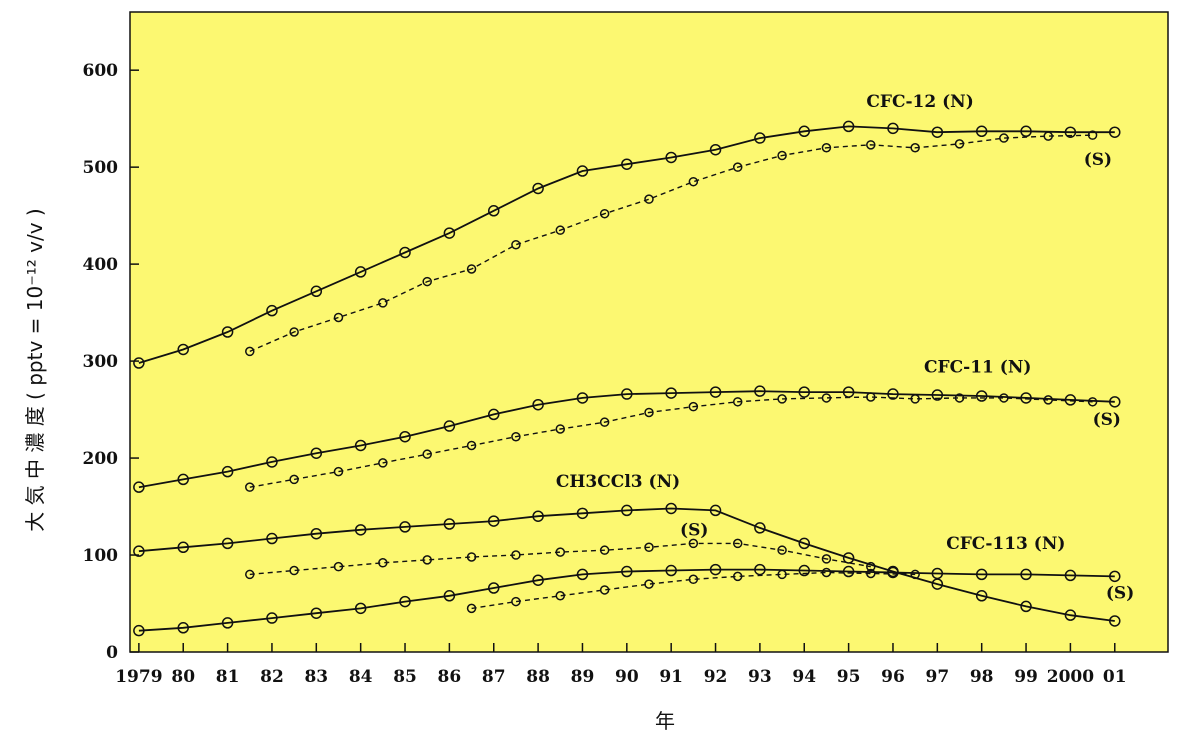  What do you see at coordinates (101, 556) in the screenshot?
I see `y-tick-label: 100` at bounding box center [101, 556].